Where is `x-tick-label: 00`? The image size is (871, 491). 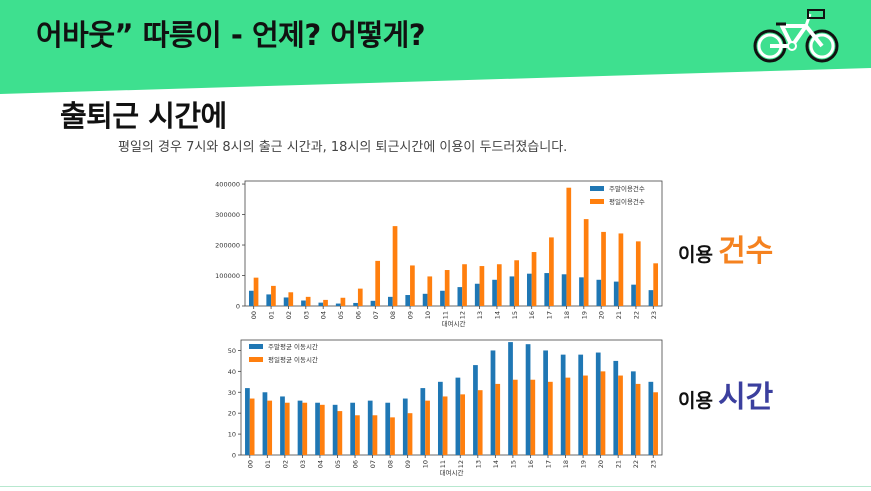
x-tick-label: 00 is located at coordinates (254, 315).